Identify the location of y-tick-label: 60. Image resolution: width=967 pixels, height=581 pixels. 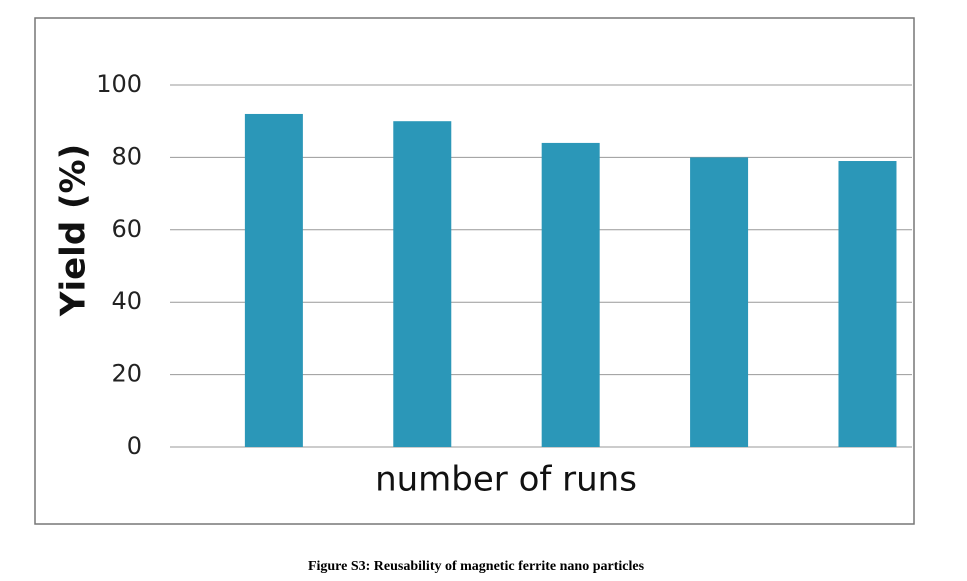
(126, 229).